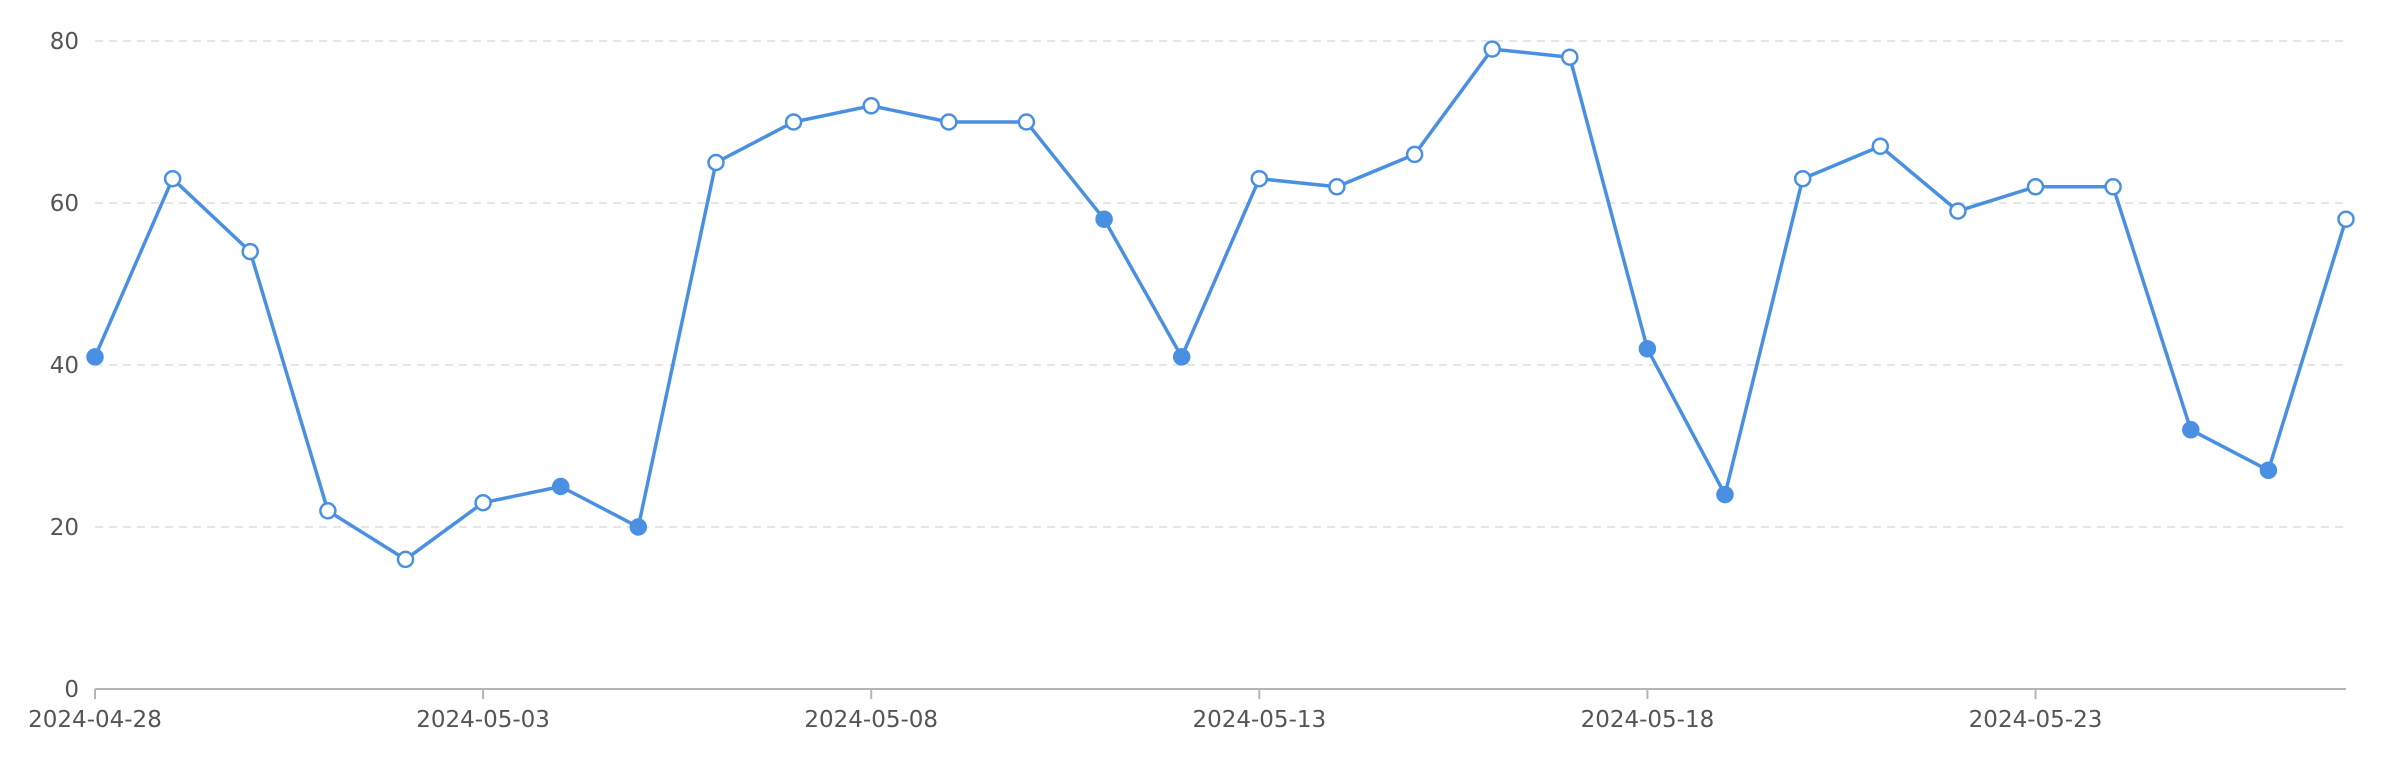  I want to click on y-tick-label: 80, so click(64, 42).